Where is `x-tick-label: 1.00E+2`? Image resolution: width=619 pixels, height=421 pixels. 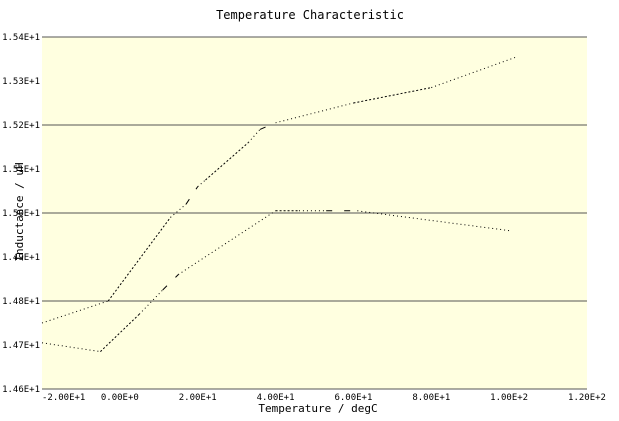
x-tick-label: 1.00E+2 is located at coordinates (509, 398).